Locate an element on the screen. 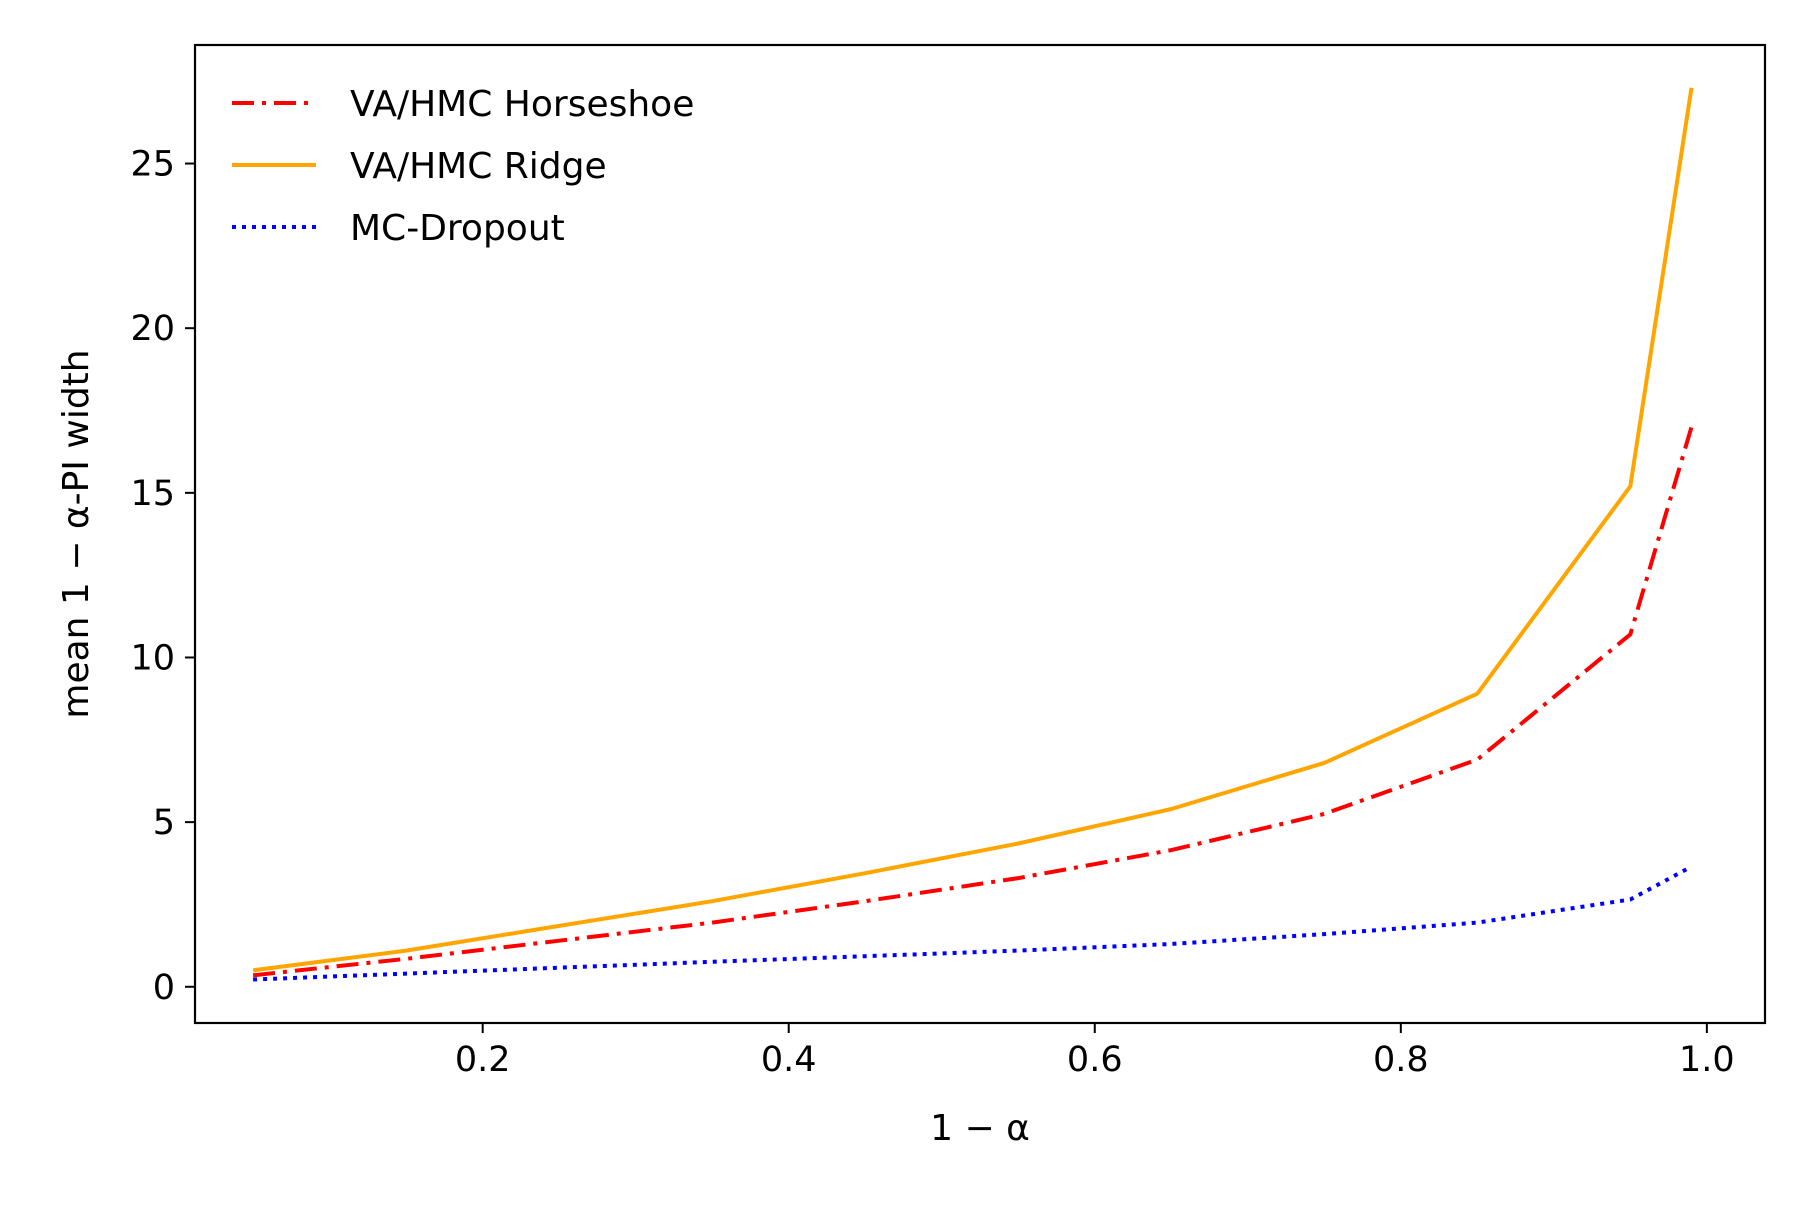  x-tick-label: 0.8 is located at coordinates (1401, 1060).